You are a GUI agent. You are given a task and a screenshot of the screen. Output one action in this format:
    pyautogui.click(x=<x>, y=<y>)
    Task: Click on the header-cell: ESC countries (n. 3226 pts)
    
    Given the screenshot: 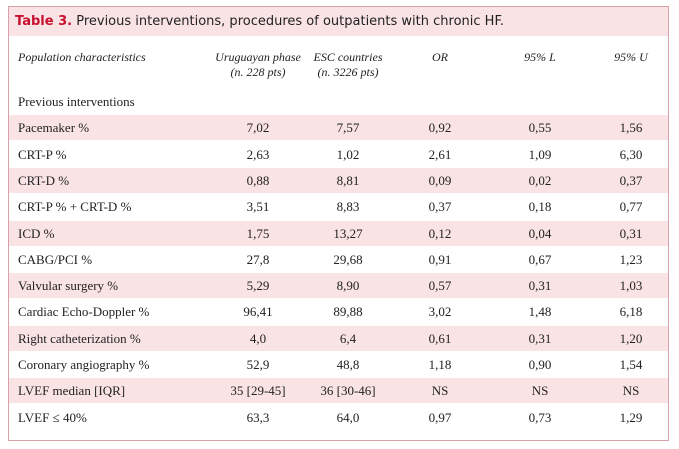 What is the action you would take?
    pyautogui.click(x=348, y=65)
    